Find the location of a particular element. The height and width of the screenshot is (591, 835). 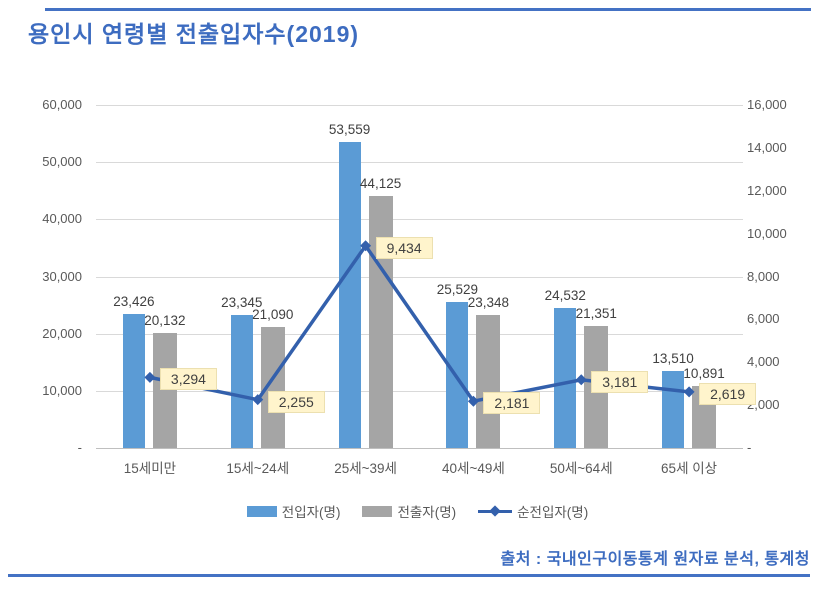

outflow-value-label: 23,348 is located at coordinates (488, 302).